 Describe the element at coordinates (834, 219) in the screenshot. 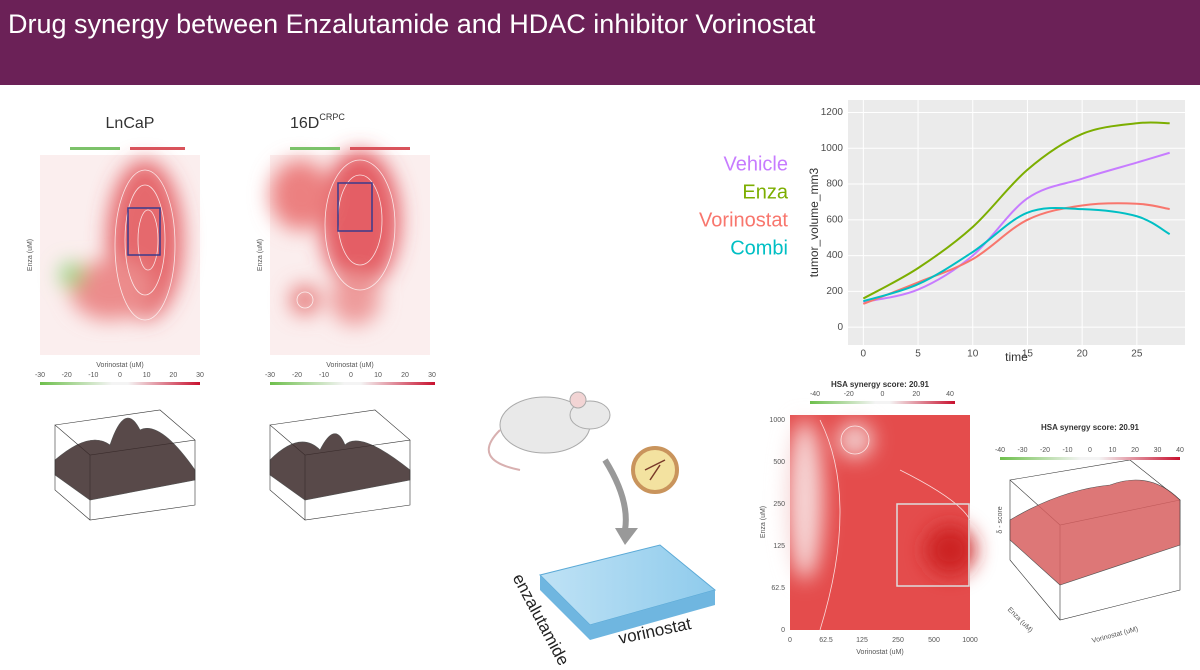

I see `y-tick-label: 600` at that location.